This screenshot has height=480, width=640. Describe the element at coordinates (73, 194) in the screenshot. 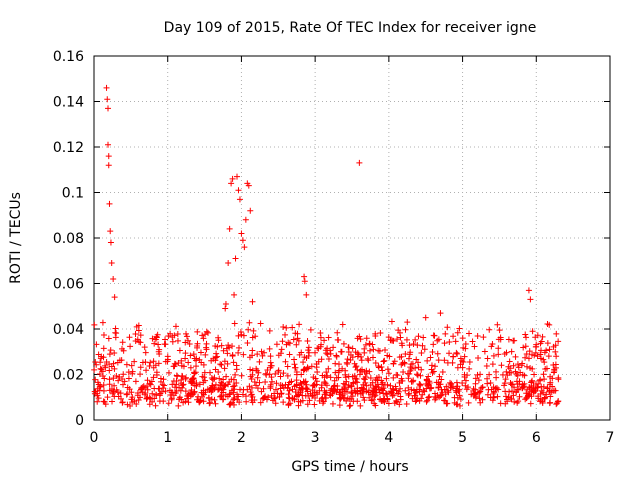

I see `y-tick-label: 0.1` at that location.